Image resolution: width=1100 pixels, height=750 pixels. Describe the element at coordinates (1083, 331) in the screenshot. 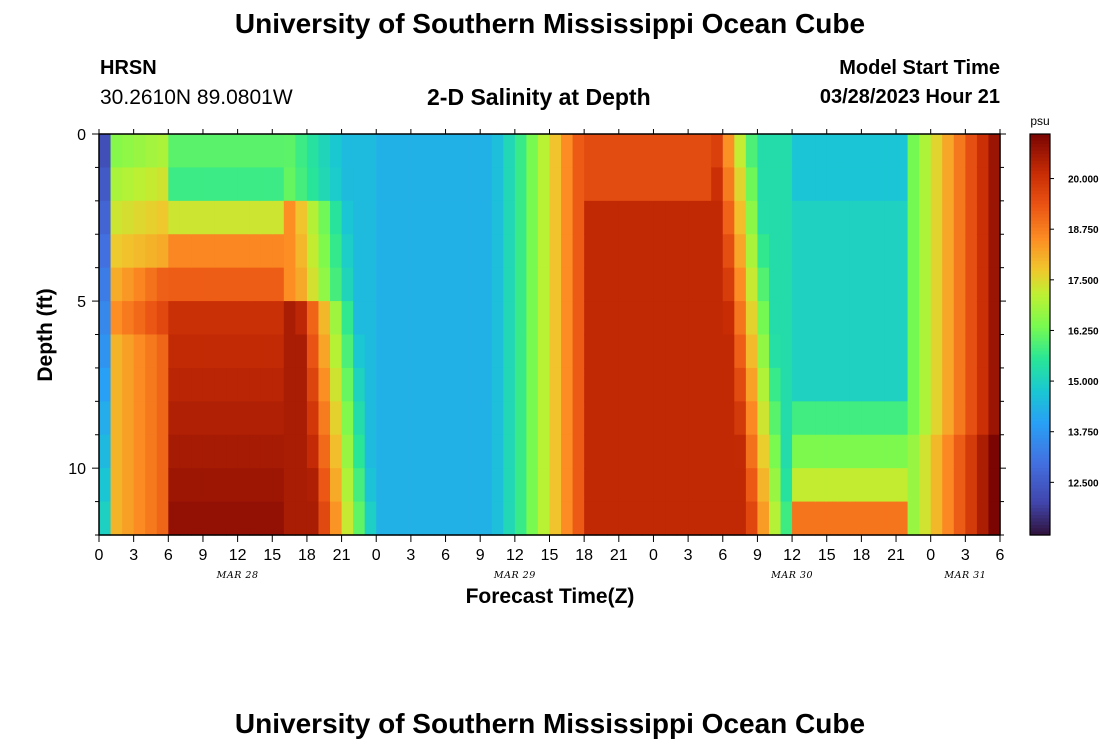

I see `colorbar-tick-label: 16.250` at that location.